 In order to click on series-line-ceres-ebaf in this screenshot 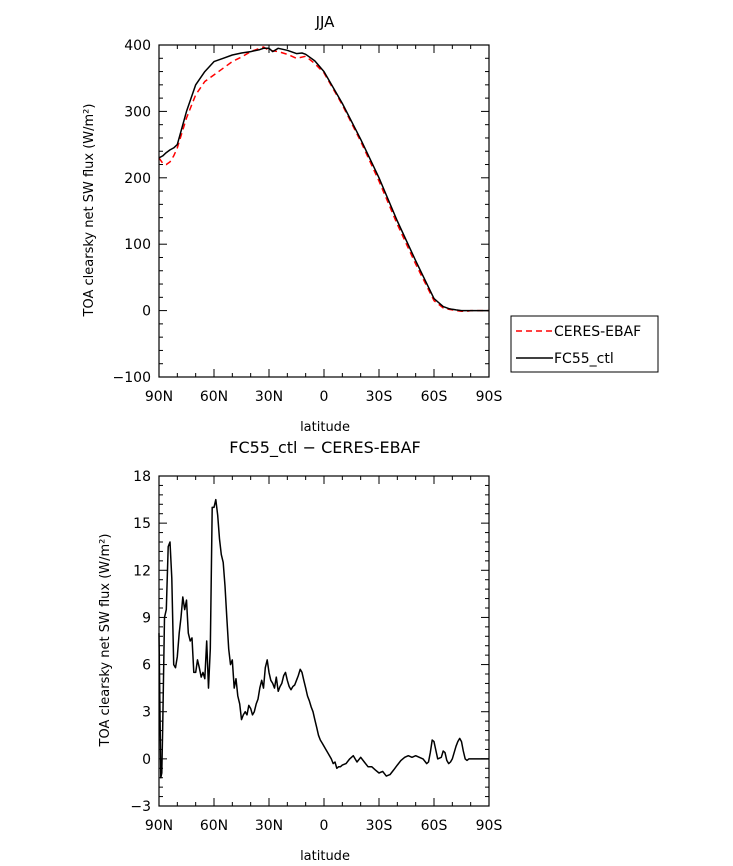, I will do `click(323, 179)`.